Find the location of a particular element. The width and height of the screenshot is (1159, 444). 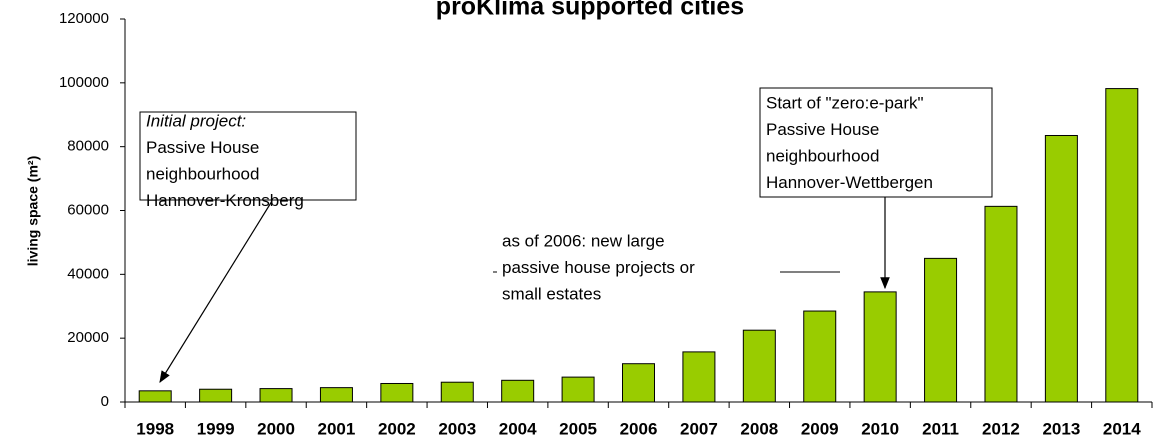

x-tick-label: 2010 is located at coordinates (880, 428).